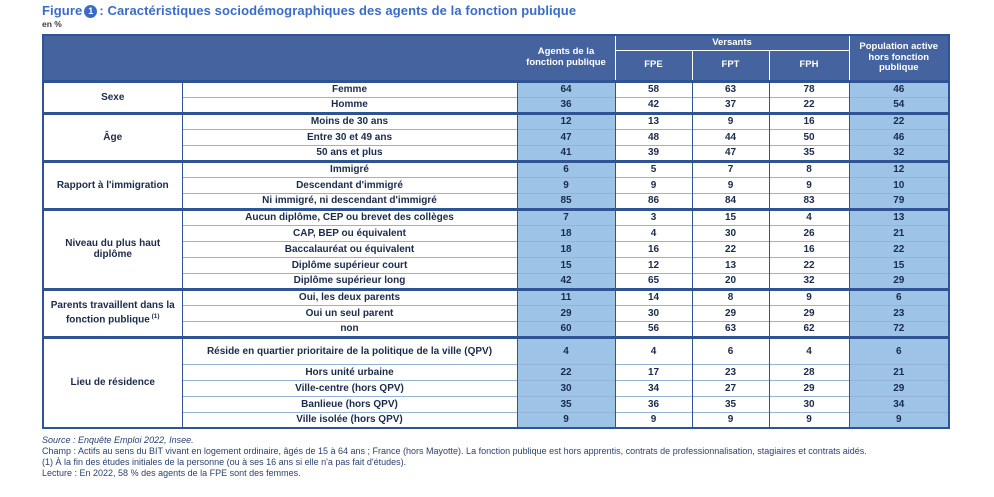 The height and width of the screenshot is (497, 994). I want to click on figure-number-badge: 1, so click(91, 11).